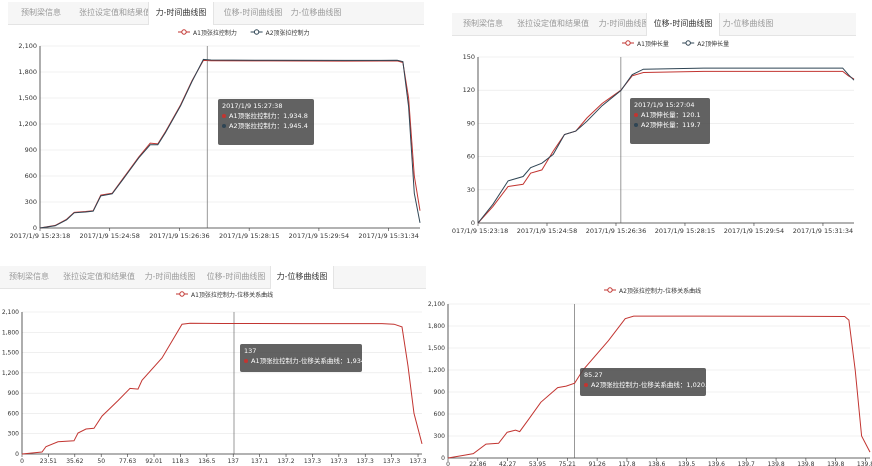 This screenshot has width=872, height=466. I want to click on legend-label: A1顶张拉控制力, so click(215, 33).